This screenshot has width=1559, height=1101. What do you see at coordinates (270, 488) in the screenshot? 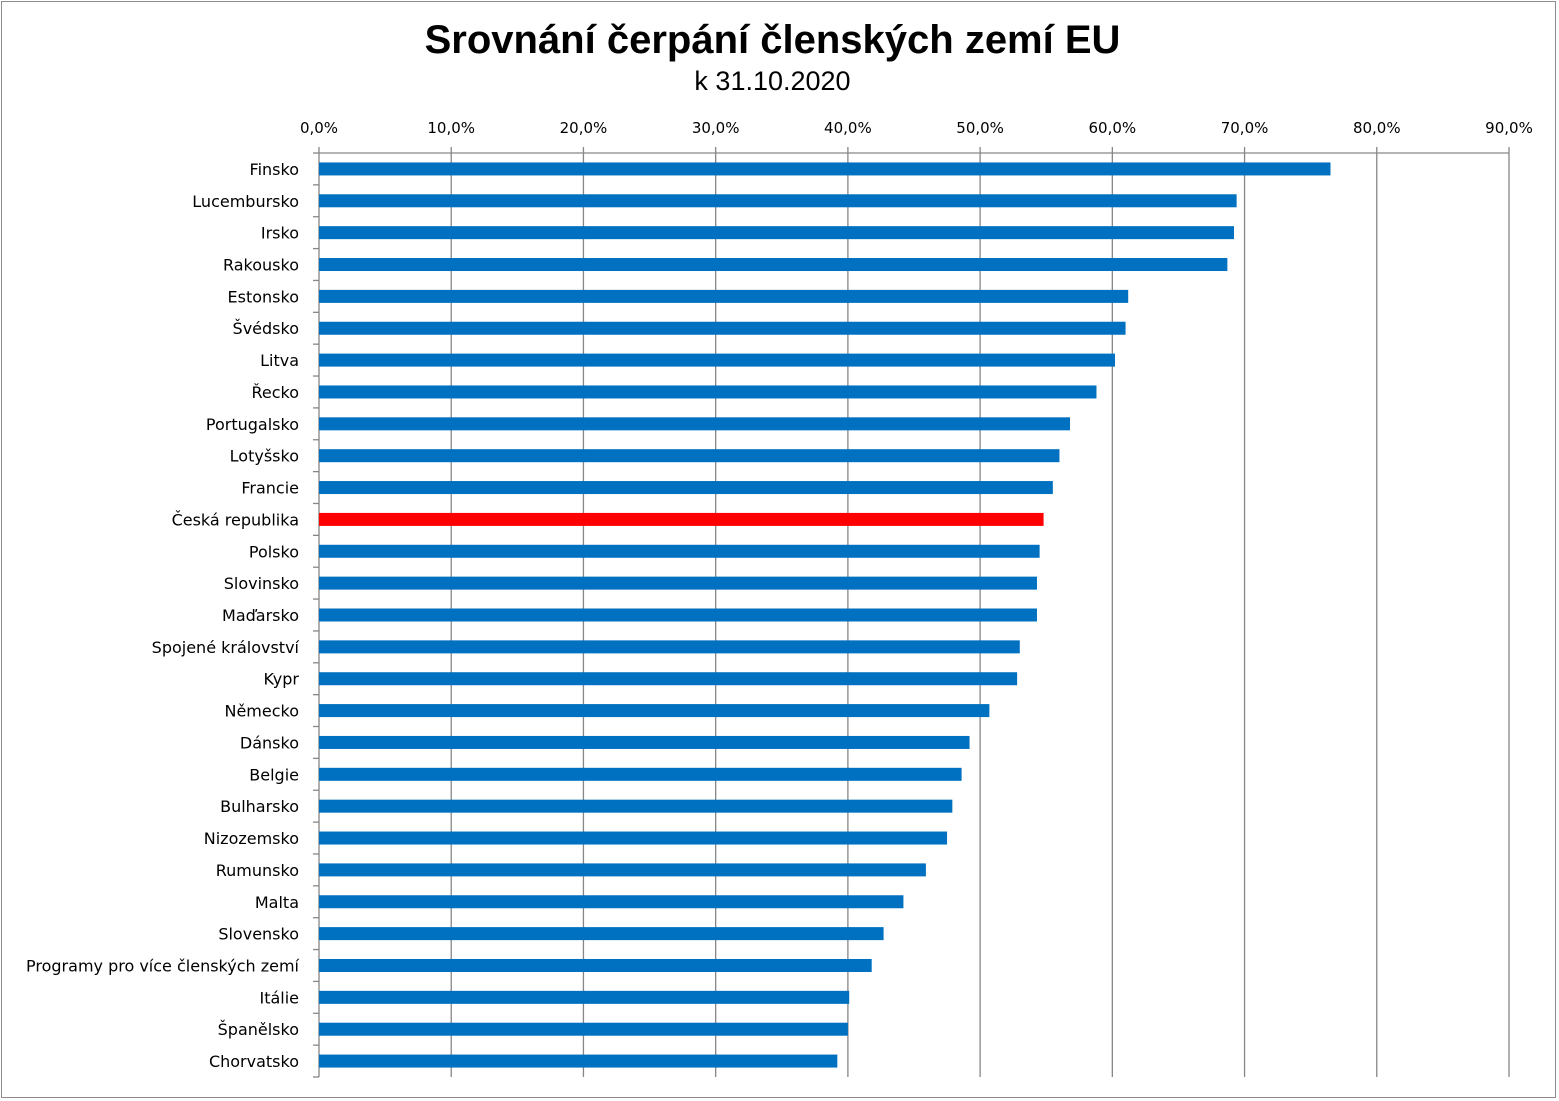
I see `category-label: Francie` at bounding box center [270, 488].